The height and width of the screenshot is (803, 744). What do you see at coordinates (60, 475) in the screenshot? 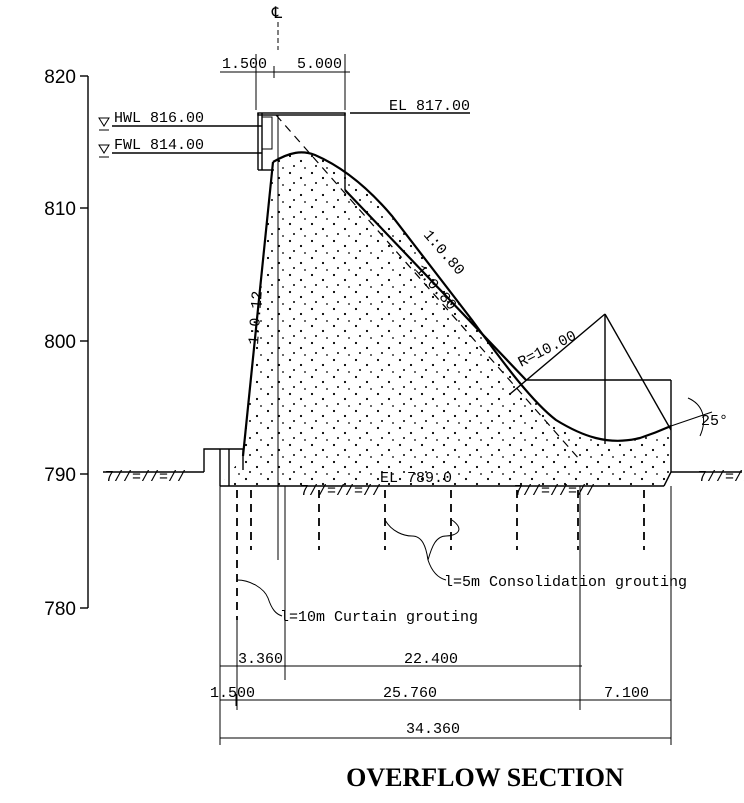
I see `elevation-tick-790: 790` at bounding box center [60, 475].